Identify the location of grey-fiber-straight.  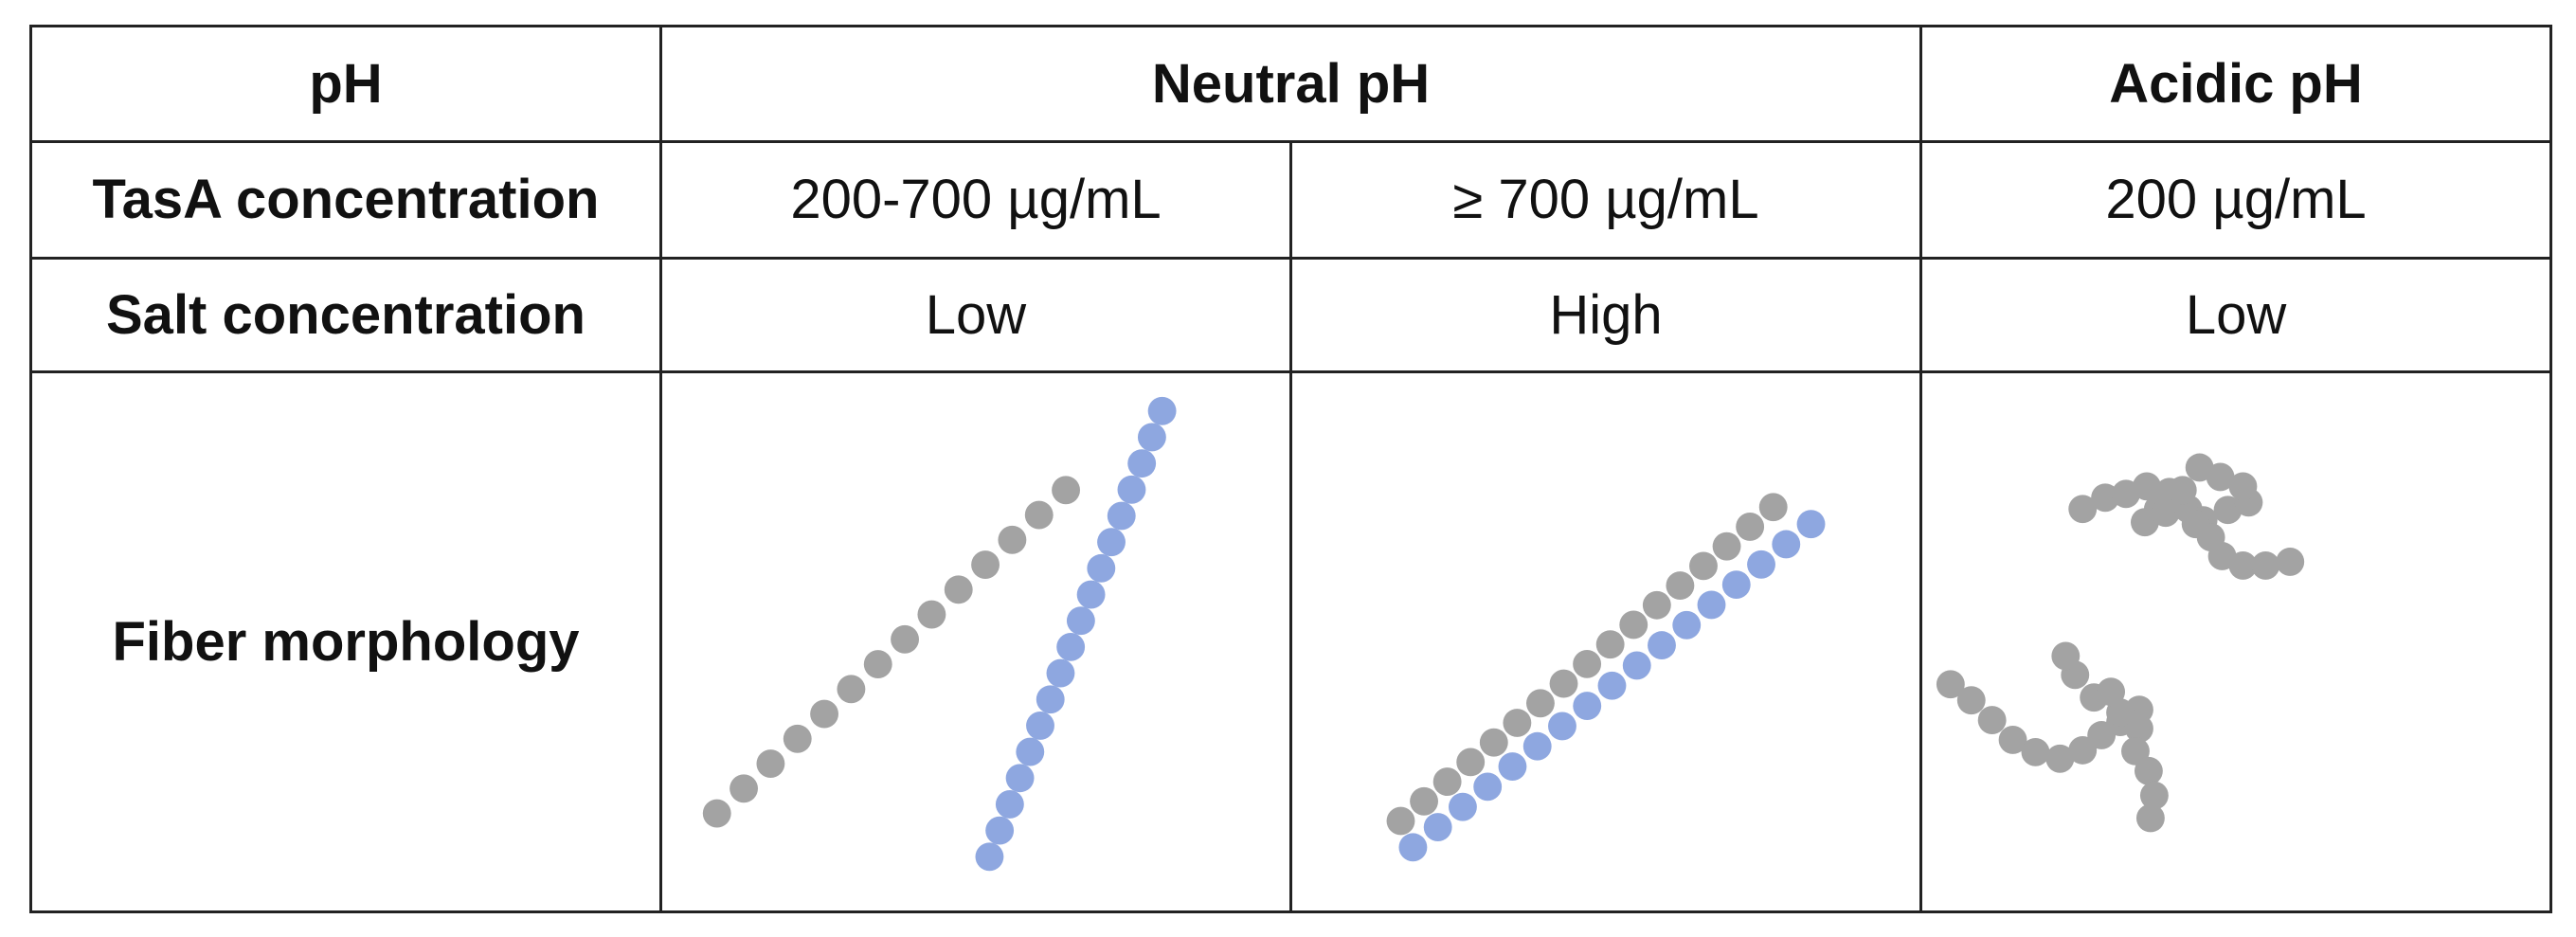
(891, 652).